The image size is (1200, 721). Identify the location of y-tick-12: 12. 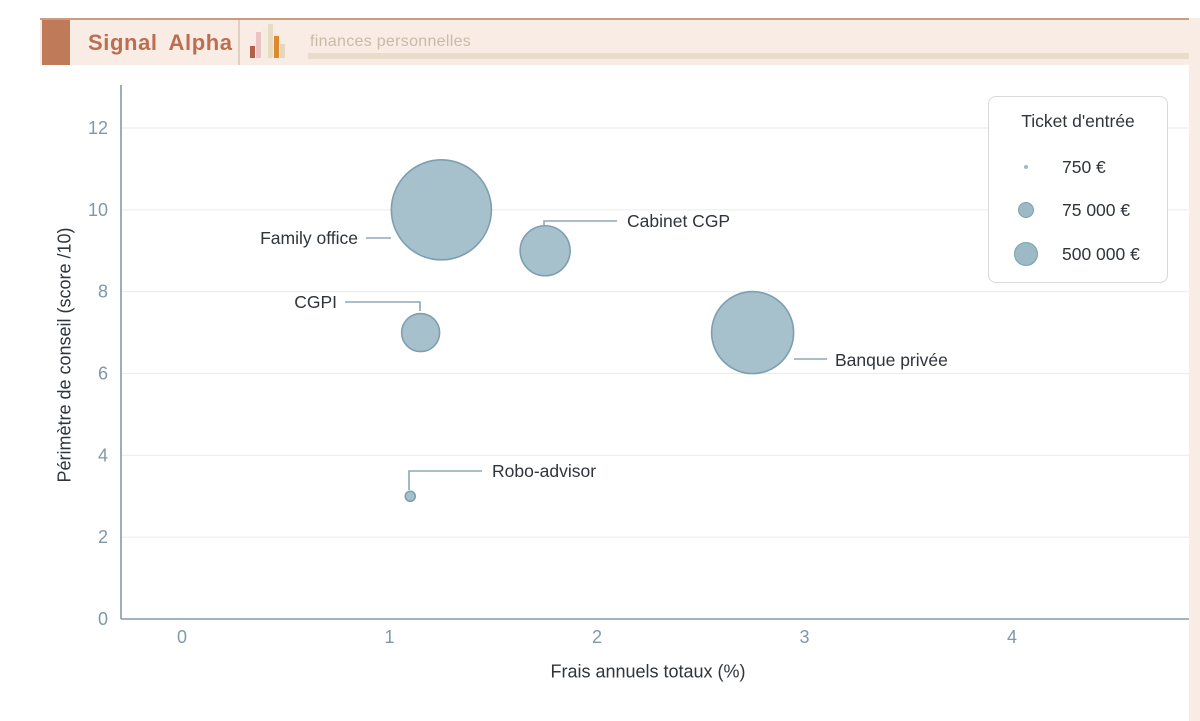
(98, 128).